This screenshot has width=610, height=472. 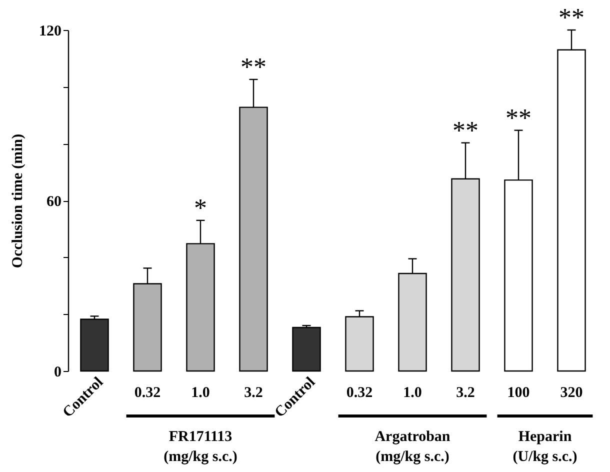 I want to click on y-tick-label: 120, so click(x=50, y=32).